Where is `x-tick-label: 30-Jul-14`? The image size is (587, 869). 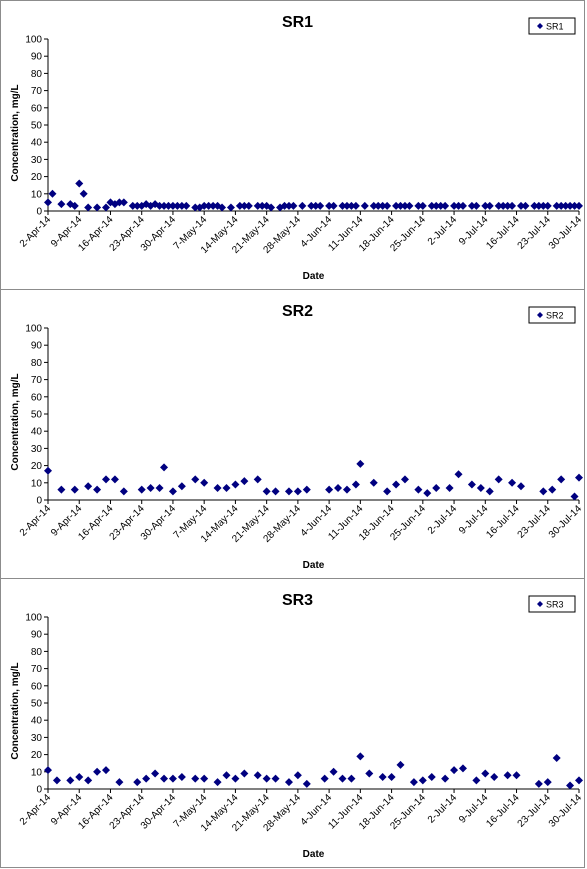 x-tick-label: 30-Jul-14 is located at coordinates (566, 233).